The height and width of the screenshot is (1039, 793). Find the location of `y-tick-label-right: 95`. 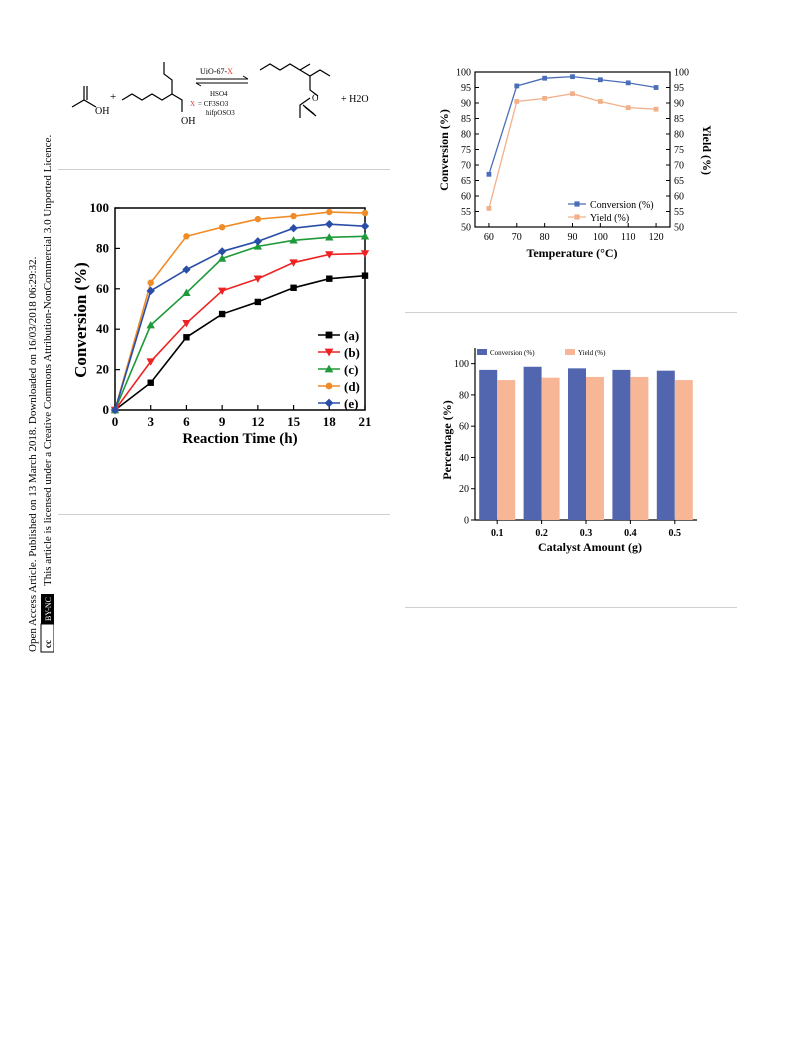

y-tick-label-right: 95 is located at coordinates (679, 88).